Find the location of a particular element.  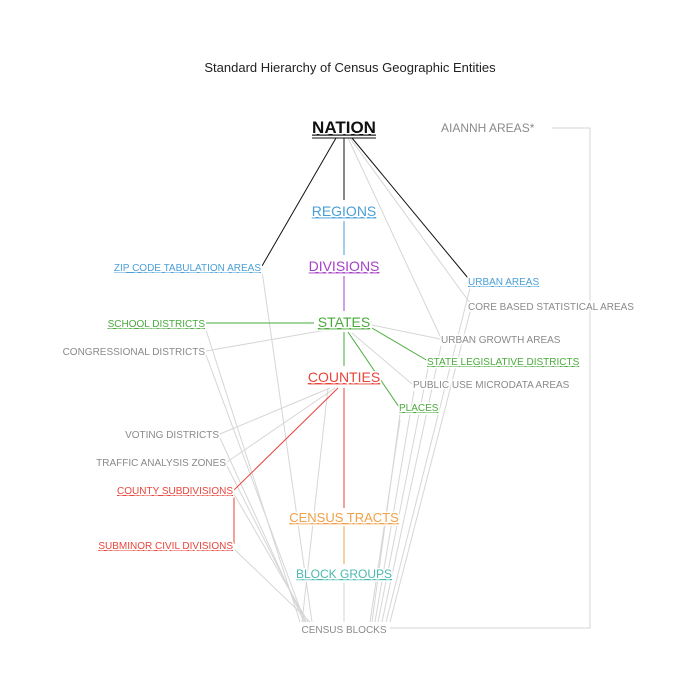

link-nation-urban-growth is located at coordinates (394, 238).